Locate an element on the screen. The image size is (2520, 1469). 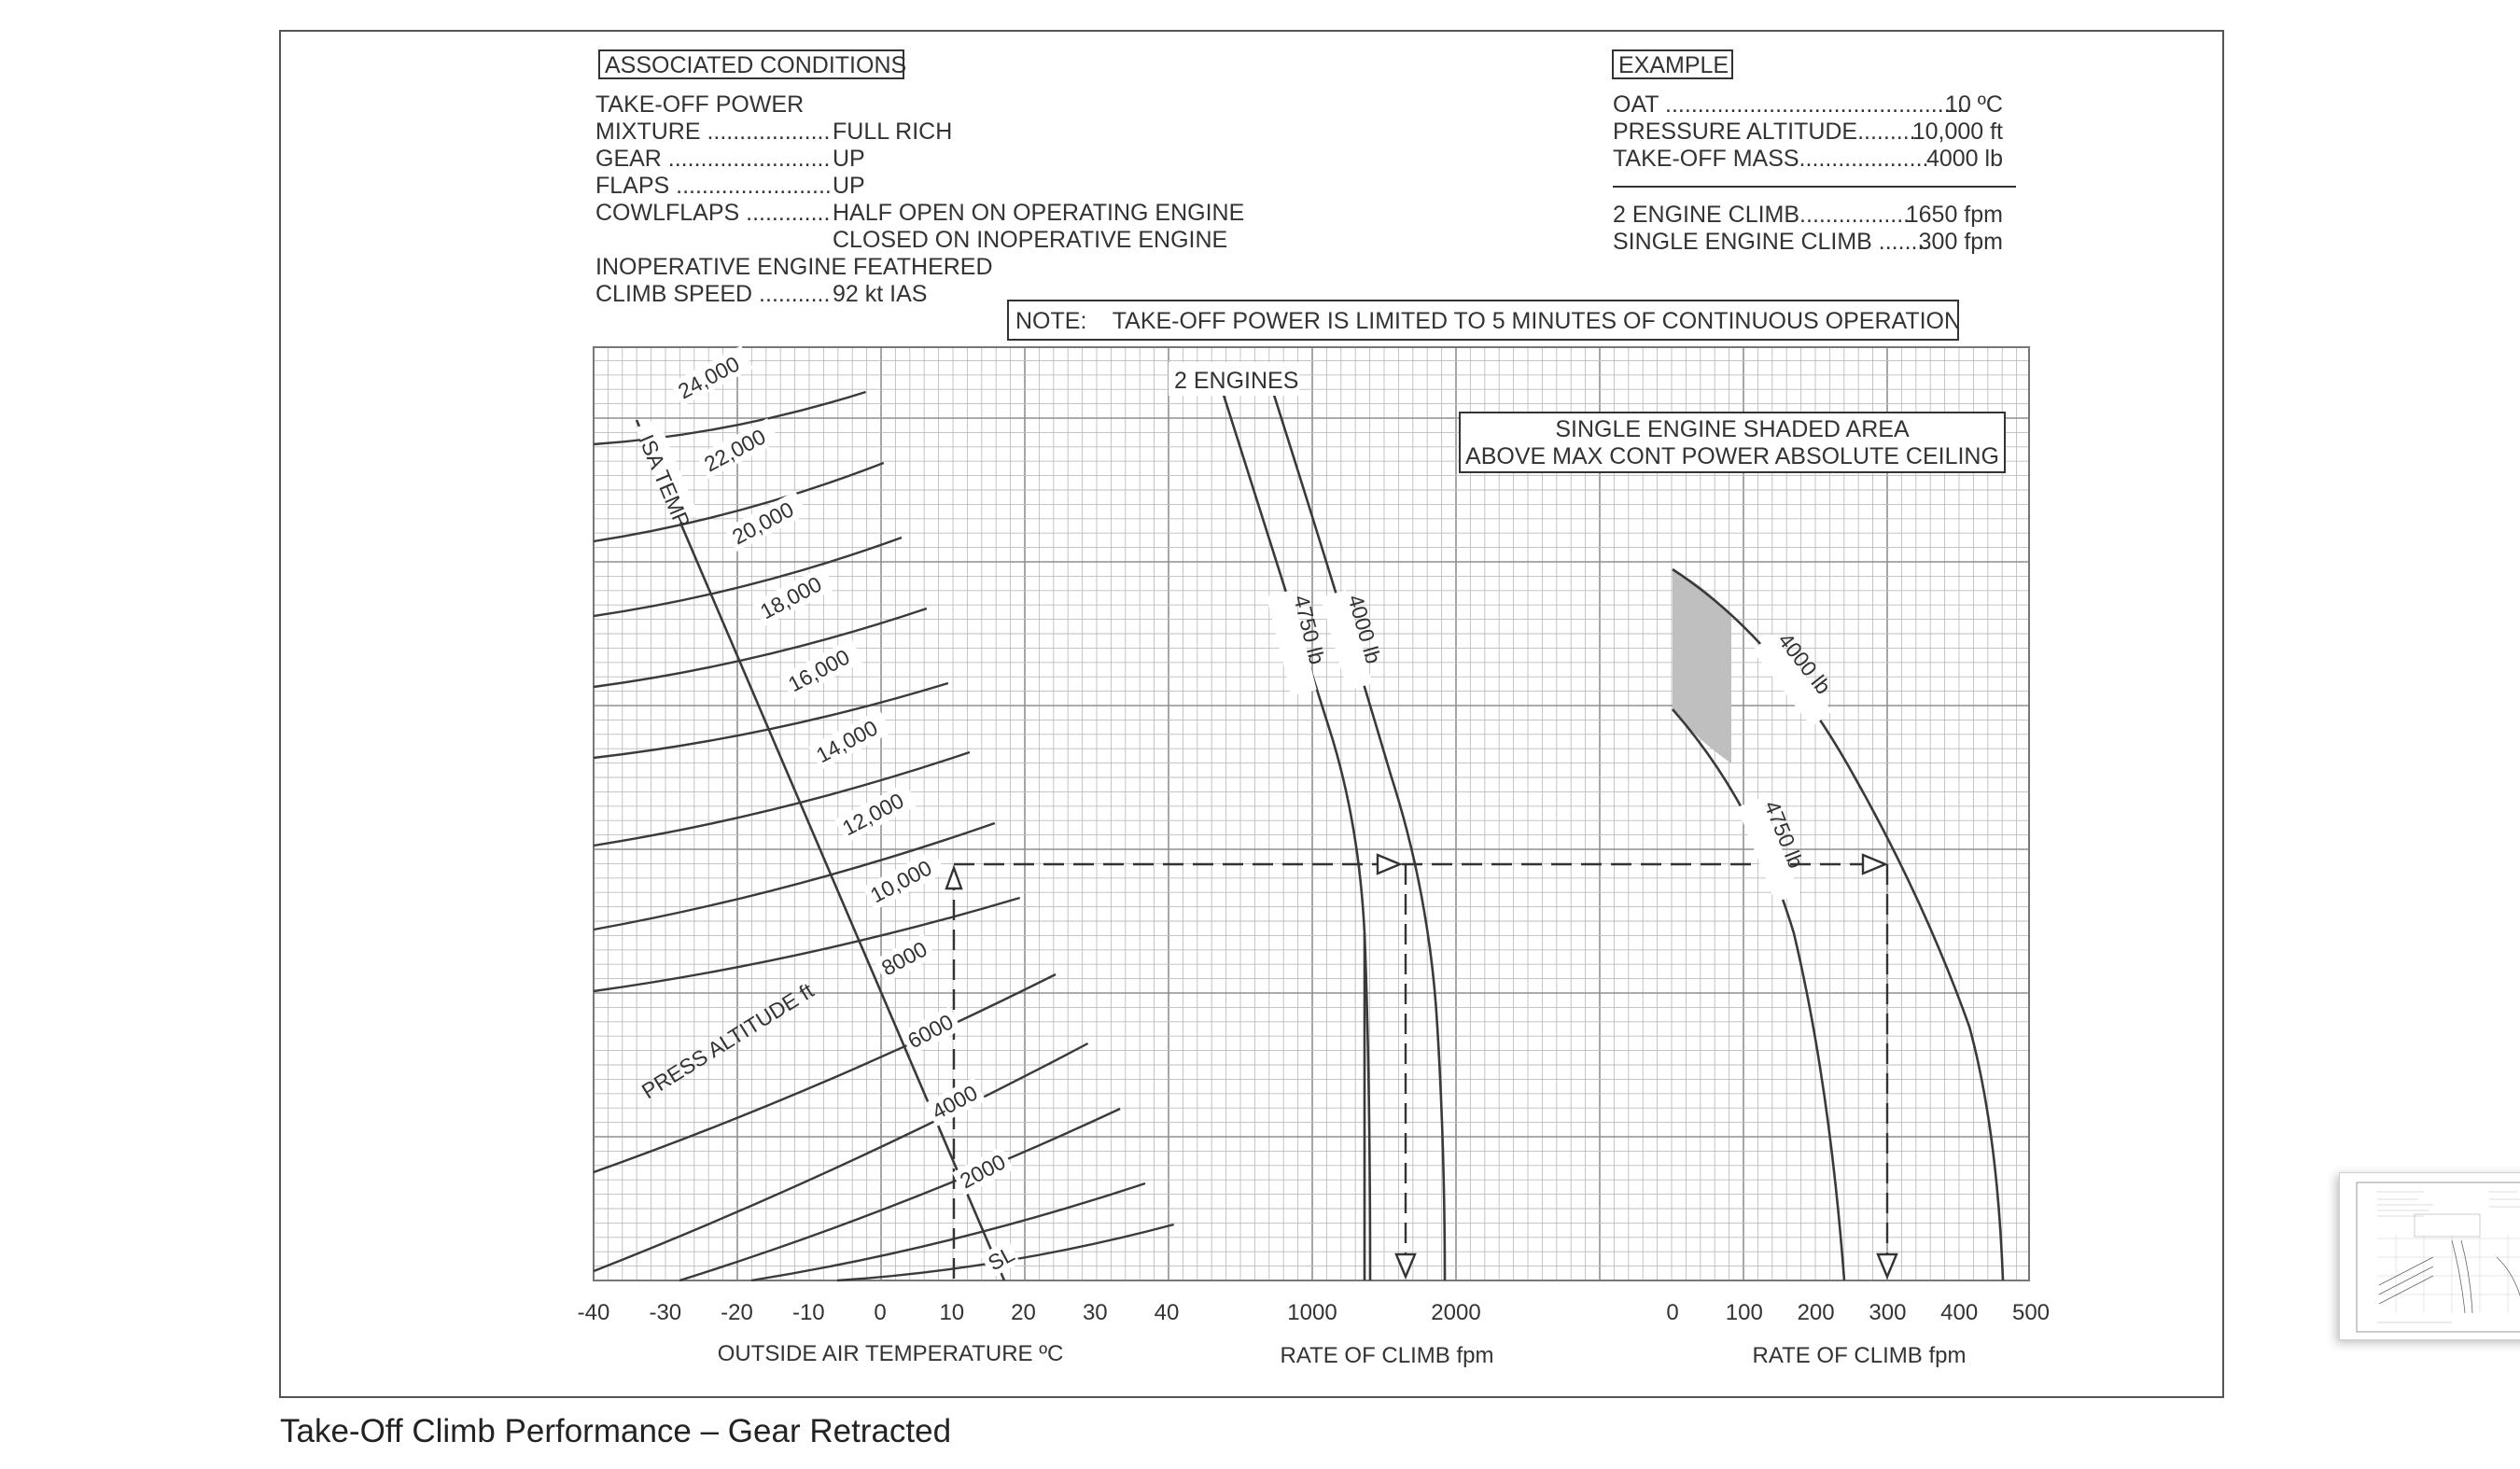
x-tick-label-single-engine: 0 is located at coordinates (1672, 1312).